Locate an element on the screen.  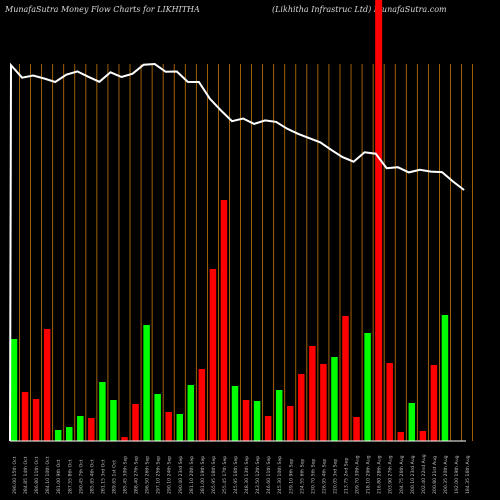
x-tick-label: 204.75 26th Aug is located at coordinates (402, 474).